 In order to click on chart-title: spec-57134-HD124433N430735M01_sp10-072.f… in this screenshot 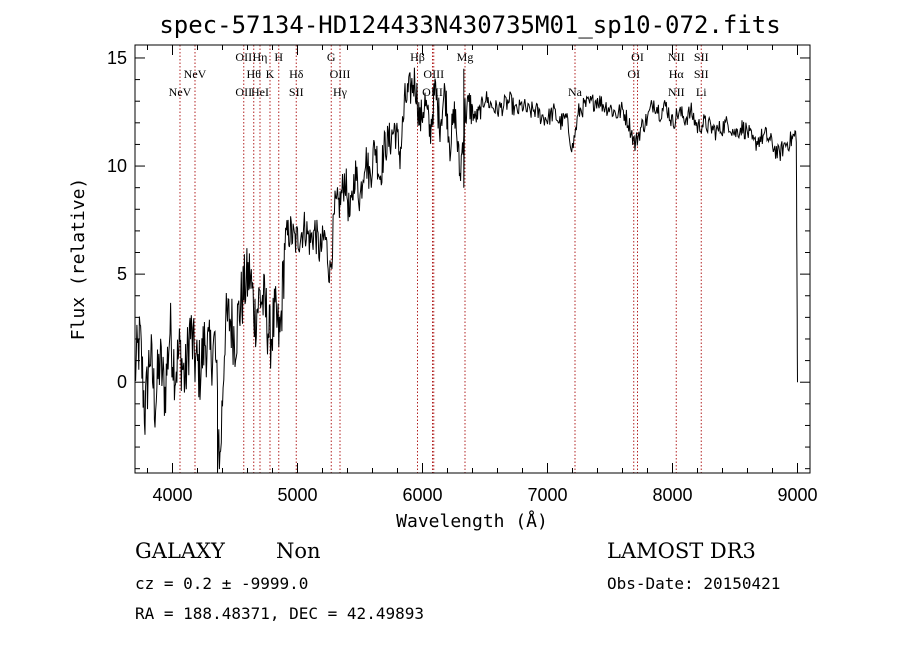, I will do `click(469, 25)`.